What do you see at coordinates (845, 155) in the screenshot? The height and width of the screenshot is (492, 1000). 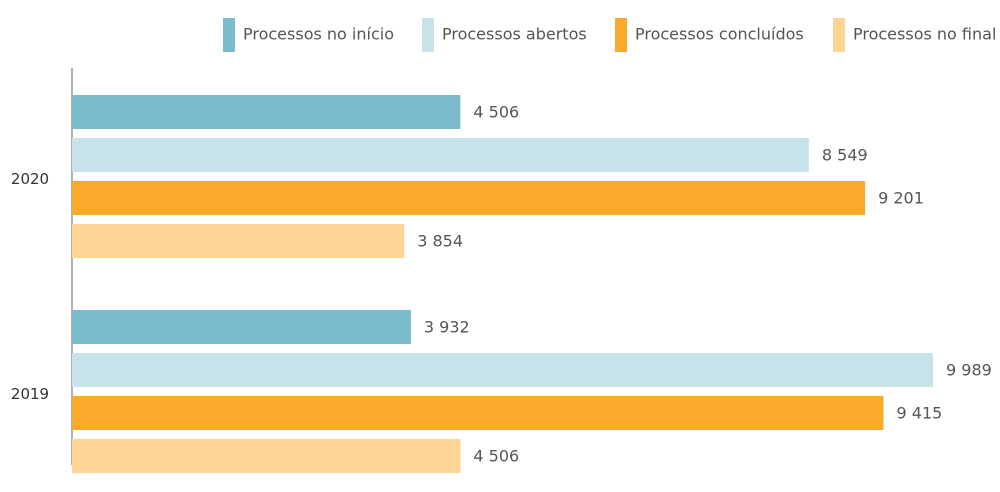 I see `value-label: 8 549` at bounding box center [845, 155].